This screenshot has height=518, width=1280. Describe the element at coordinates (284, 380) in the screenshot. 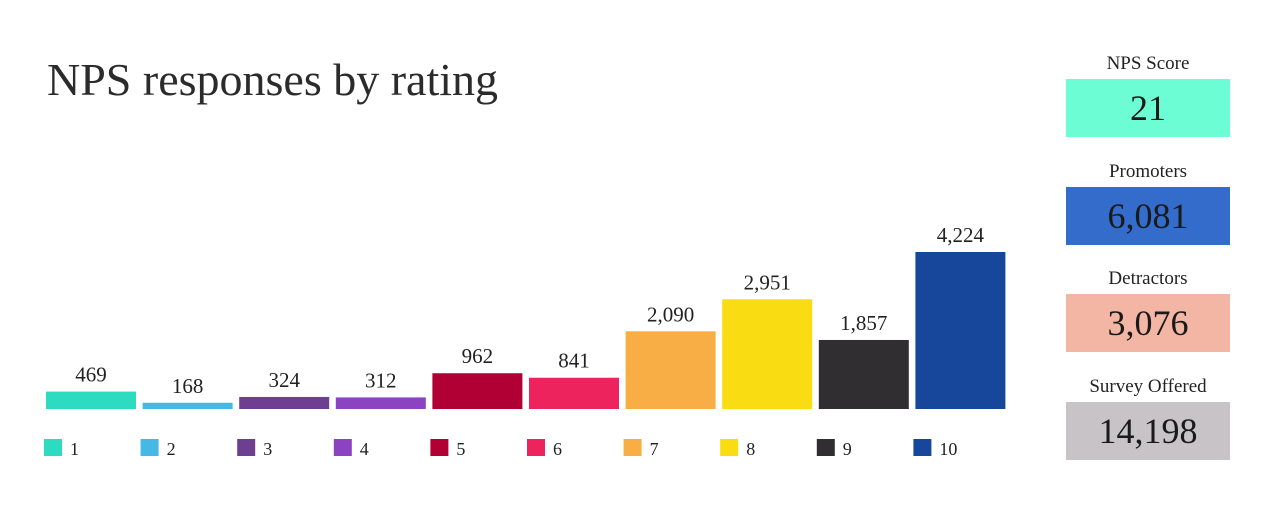

I see `bar-value-label: 324` at that location.